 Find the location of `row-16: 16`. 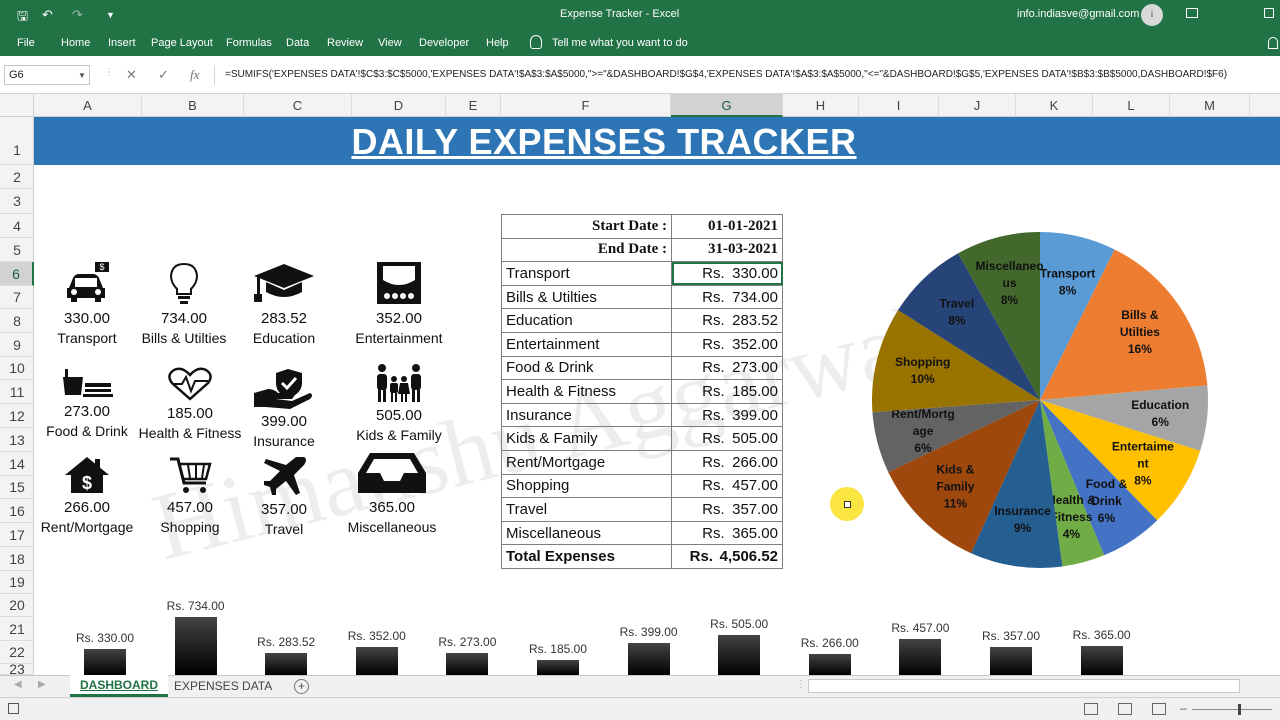

row-16: 16 is located at coordinates (17, 511).